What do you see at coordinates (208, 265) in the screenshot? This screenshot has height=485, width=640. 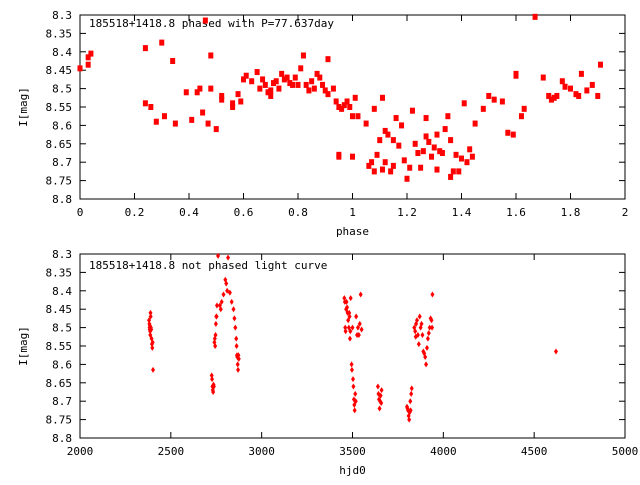 I see `chart2-title: 185518+1418.8 not phased light curve` at bounding box center [208, 265].